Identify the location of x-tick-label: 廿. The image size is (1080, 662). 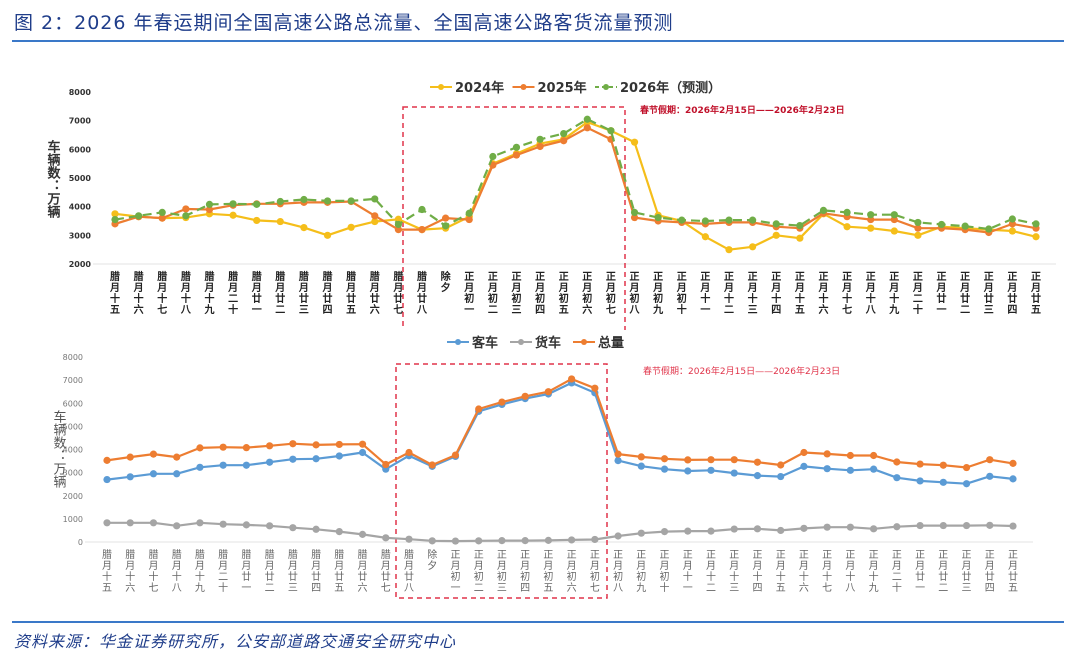
(375, 298).